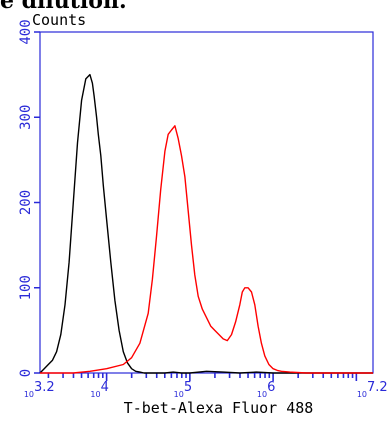  I want to click on x-tick-label: 10 7.2, so click(372, 389).